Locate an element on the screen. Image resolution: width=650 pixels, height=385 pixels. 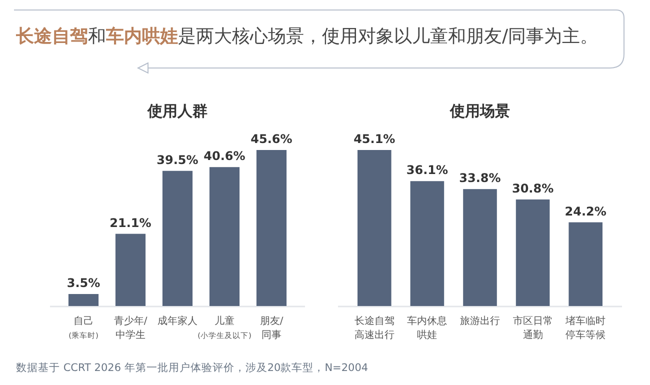
data-label: 39.5% is located at coordinates (177, 159).